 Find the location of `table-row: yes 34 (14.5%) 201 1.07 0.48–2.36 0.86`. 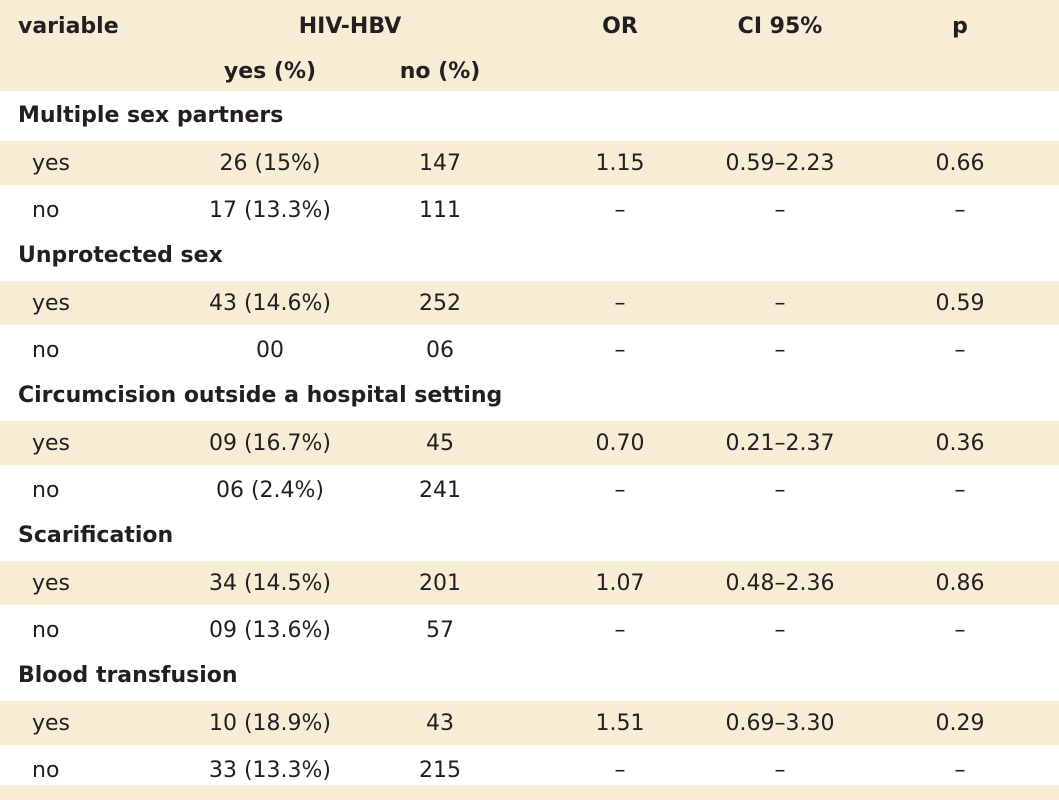

table-row: yes 34 (14.5%) 201 1.07 0.48–2.36 0.86 is located at coordinates (529, 581).